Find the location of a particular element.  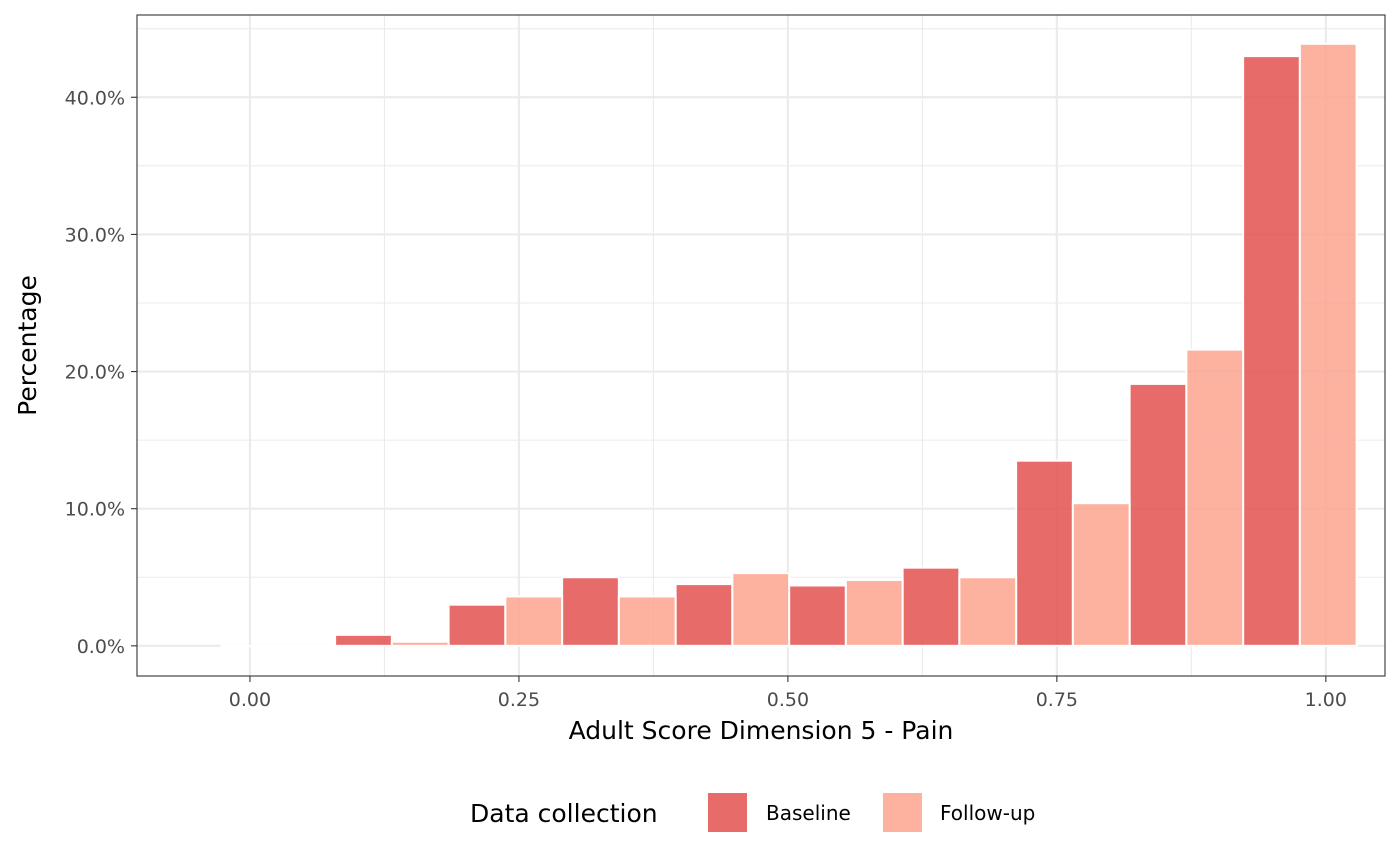

x-axis-ticks: 0.00 0.25 0.50 0.75 1.00 is located at coordinates (788, 693).